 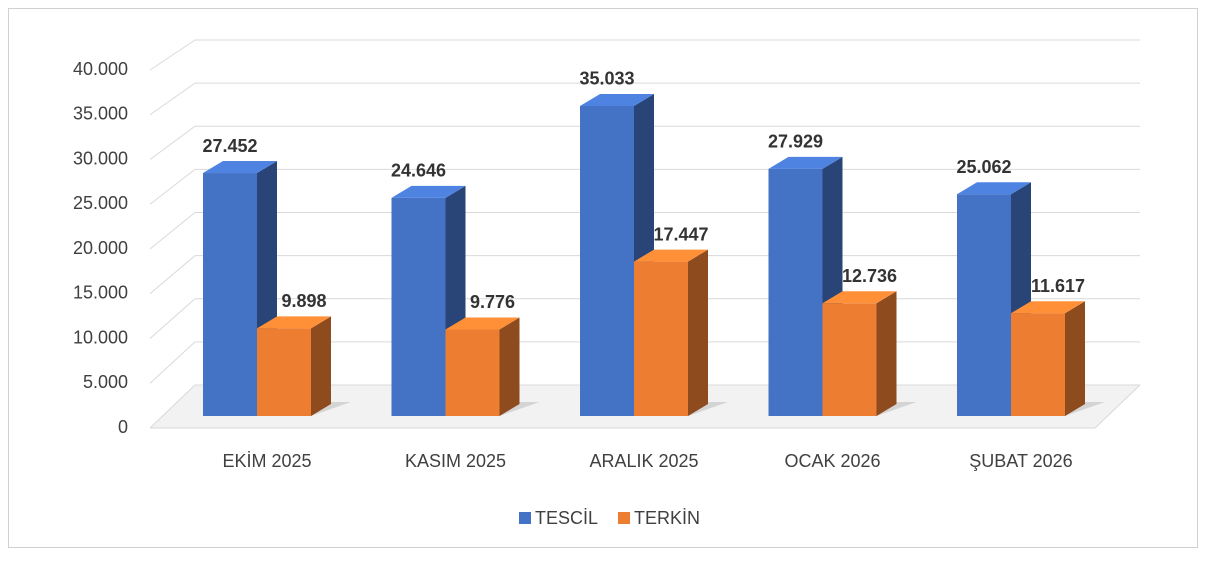 What do you see at coordinates (566, 518) in the screenshot?
I see `legend-label: TESCİL` at bounding box center [566, 518].